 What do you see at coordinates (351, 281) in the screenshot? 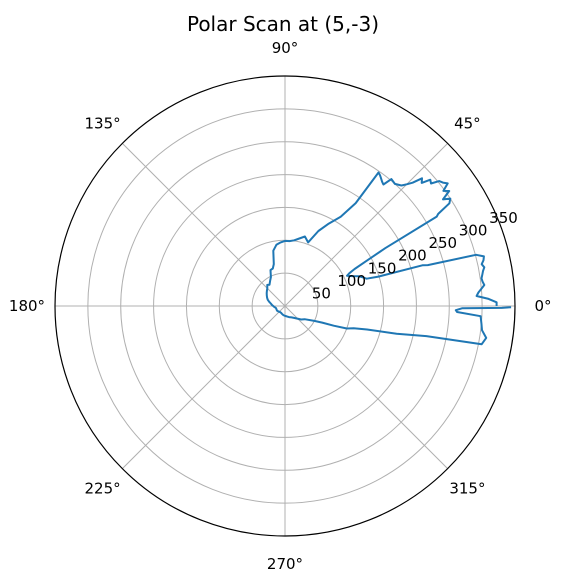
I see `radial-tick-label-100: 100` at bounding box center [351, 281].